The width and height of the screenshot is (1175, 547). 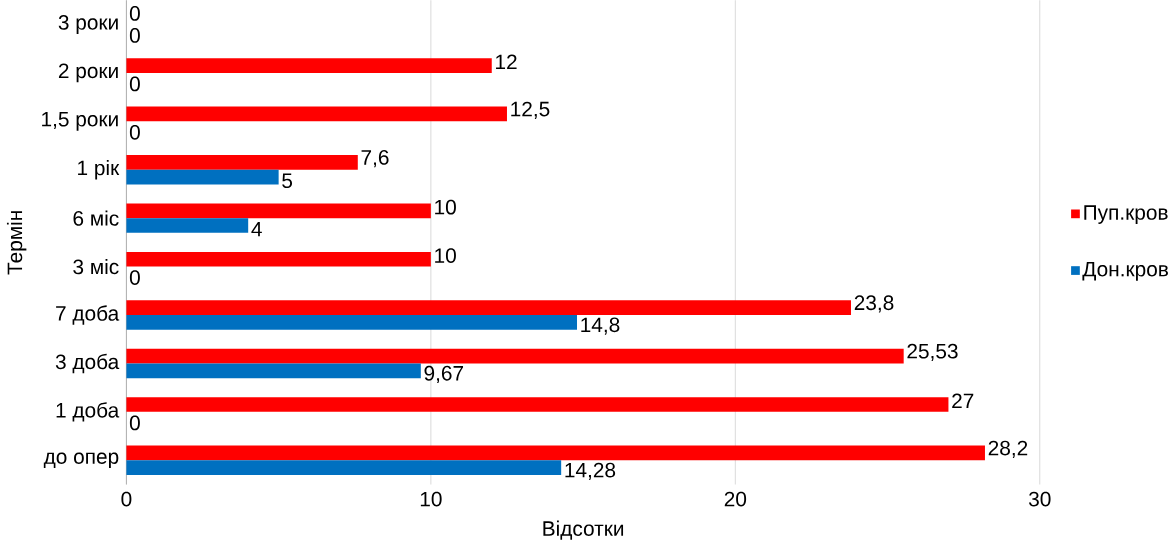 I want to click on y-tick-label: 1,5 роки, so click(x=80, y=121).